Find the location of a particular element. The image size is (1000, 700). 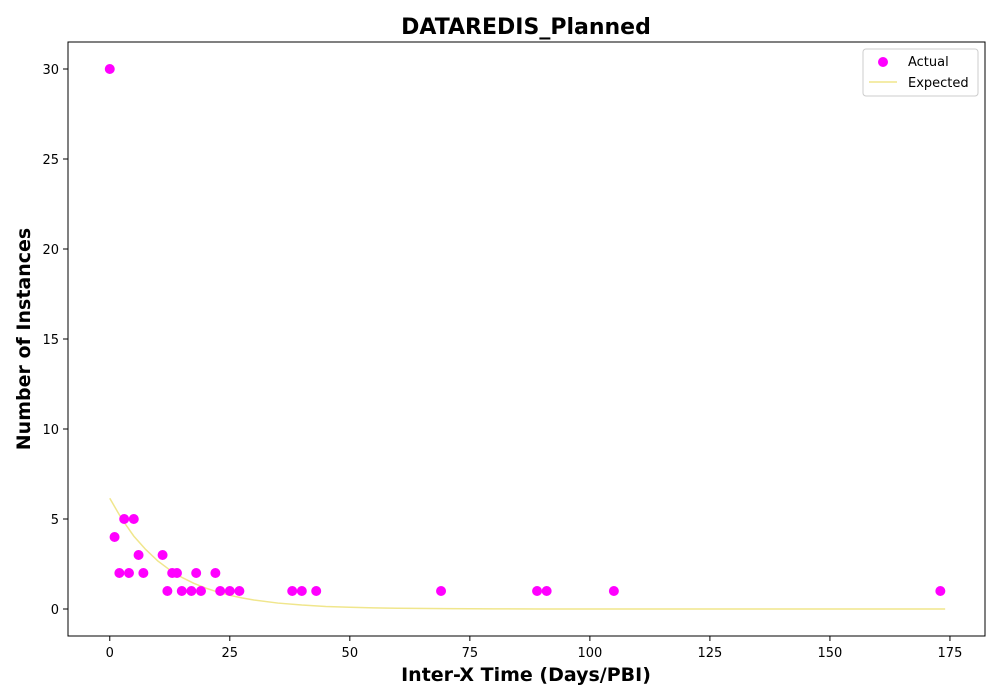

y-axis-ticks: 0 5 10 15 20 25 30 is located at coordinates (55, 340).